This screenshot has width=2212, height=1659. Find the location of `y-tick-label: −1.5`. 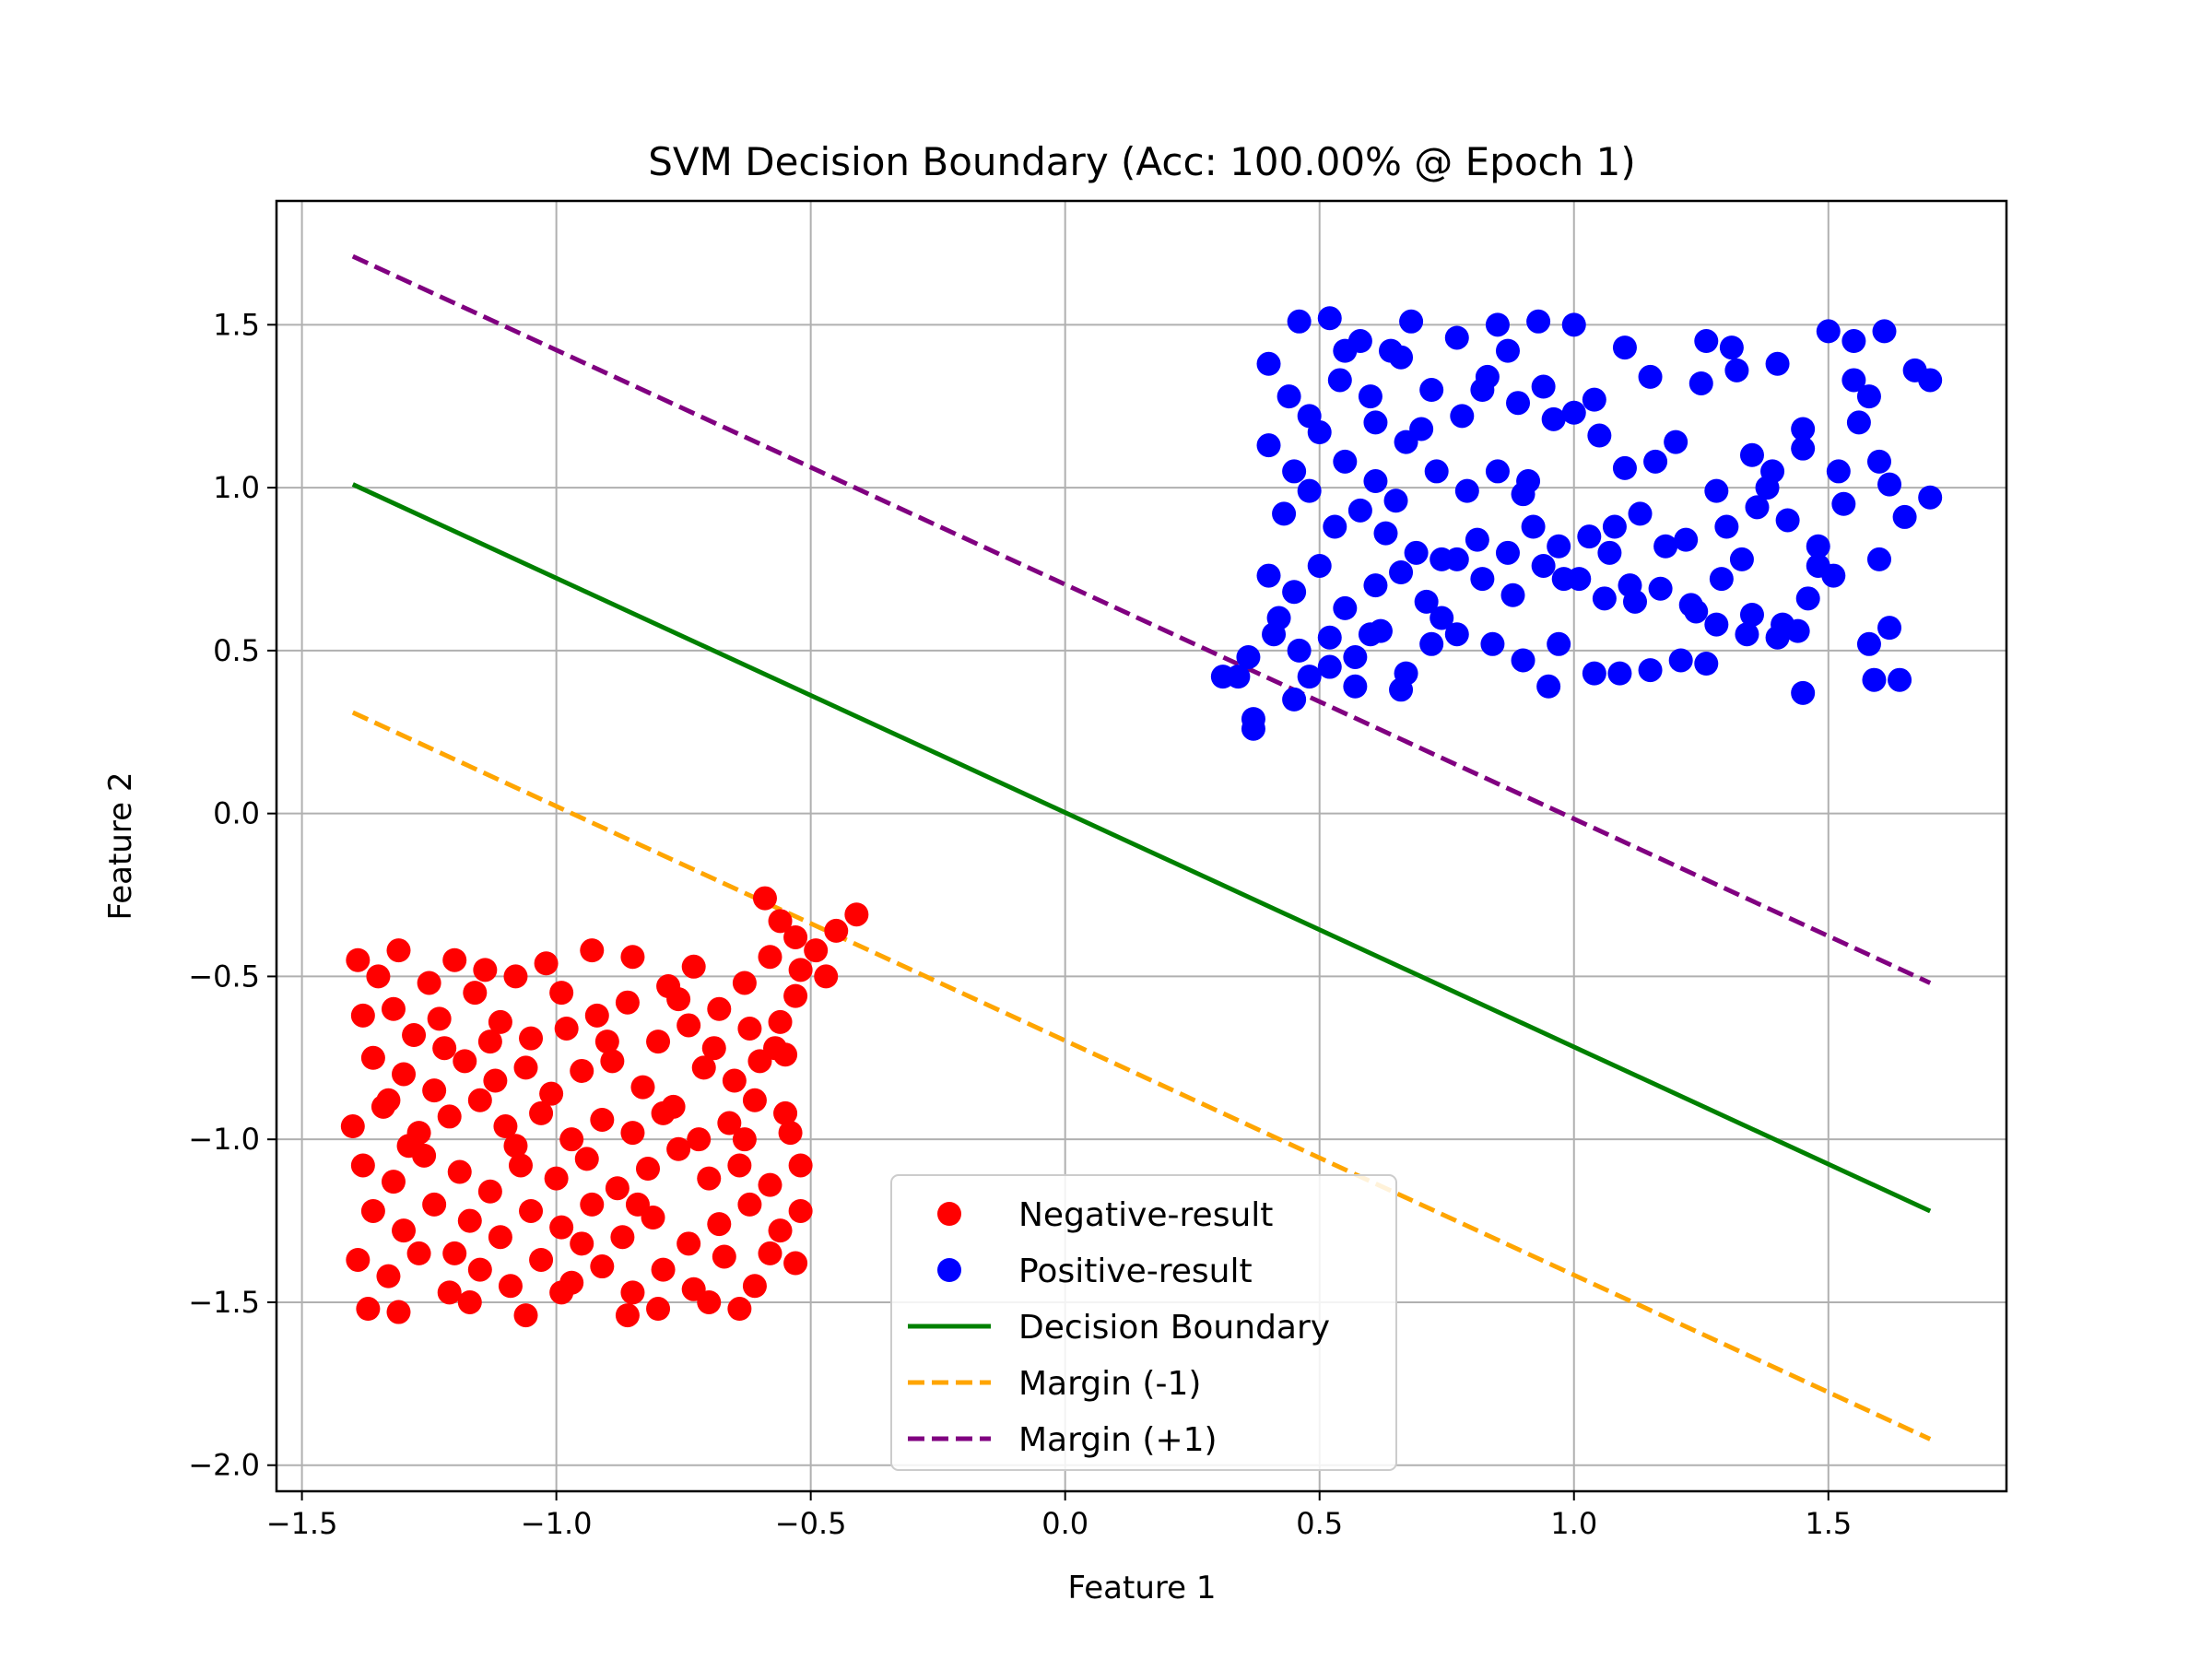

y-tick-label: −1.5 is located at coordinates (224, 1302).